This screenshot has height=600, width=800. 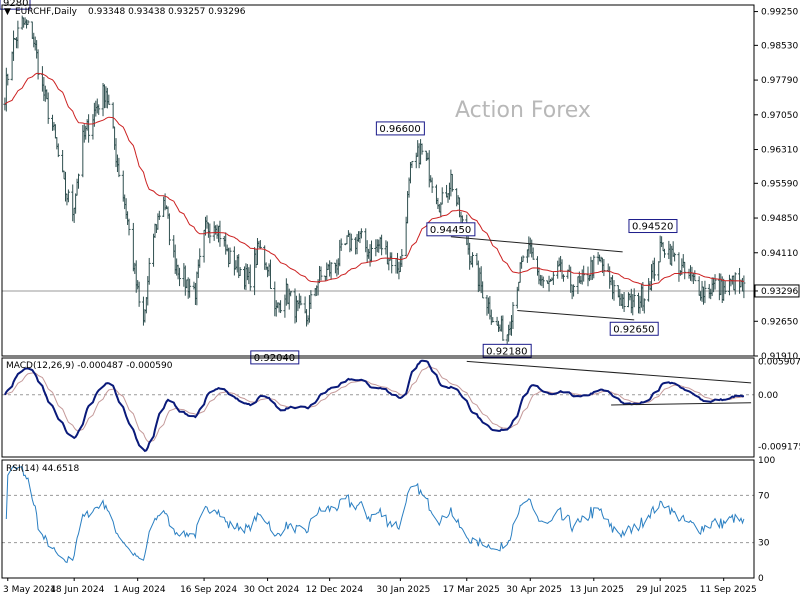 What do you see at coordinates (728, 590) in the screenshot?
I see `x-tick-label: 11 Sep 2025` at bounding box center [728, 590].